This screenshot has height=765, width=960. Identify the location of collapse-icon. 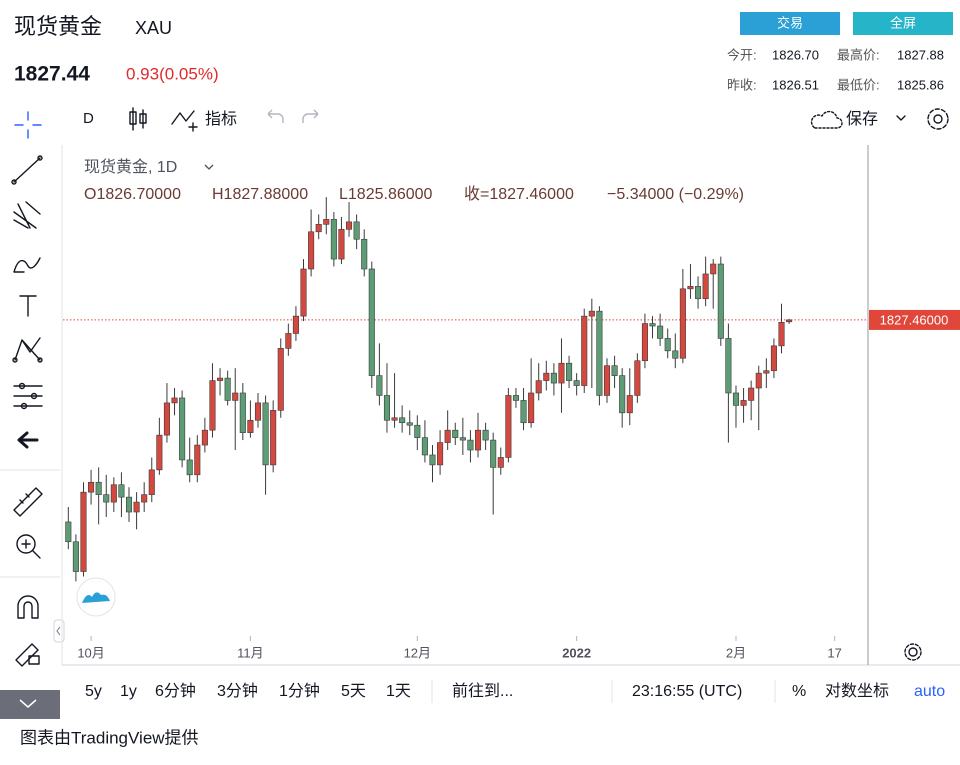
(28, 703).